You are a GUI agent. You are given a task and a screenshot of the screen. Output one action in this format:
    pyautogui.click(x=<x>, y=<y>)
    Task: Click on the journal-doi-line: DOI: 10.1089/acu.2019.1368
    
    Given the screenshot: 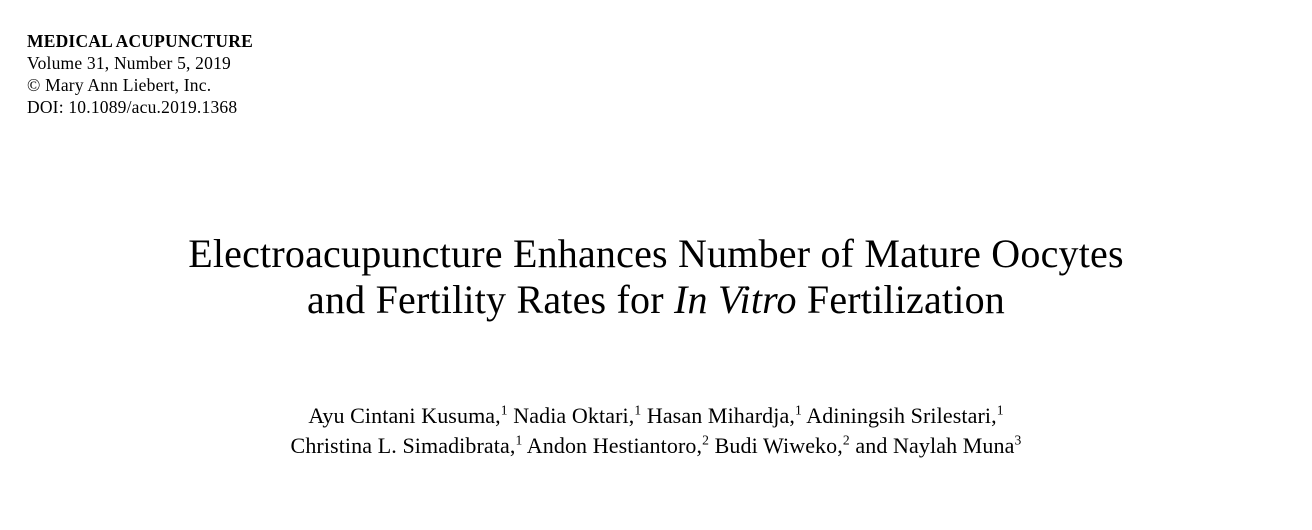 What is the action you would take?
    pyautogui.click(x=132, y=107)
    